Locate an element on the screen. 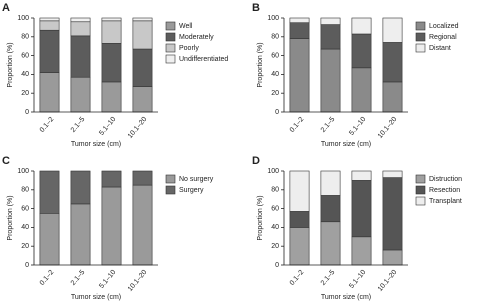 This screenshot has height=307, width=500. legend-label: Distruction is located at coordinates (445, 179).